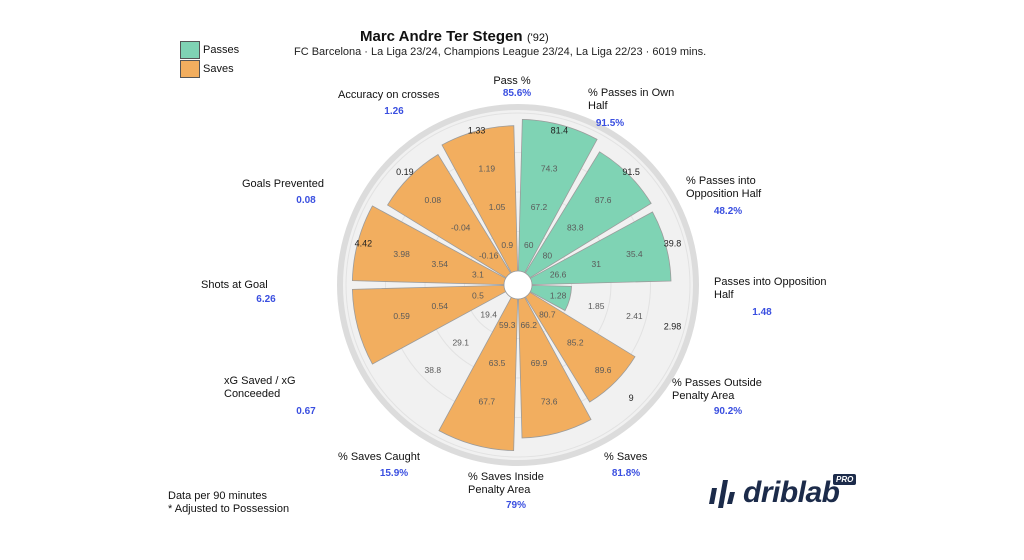  I want to click on metric-value: 90.2%, so click(728, 411).